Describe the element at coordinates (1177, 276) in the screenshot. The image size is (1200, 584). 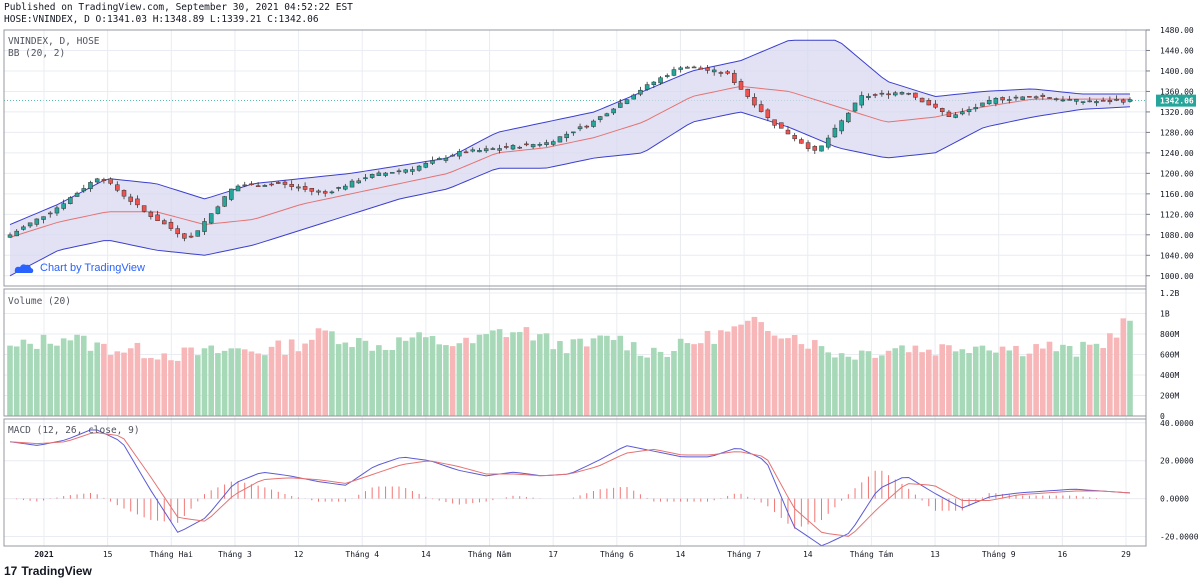
I see `price-tick-label: 1000.00` at that location.